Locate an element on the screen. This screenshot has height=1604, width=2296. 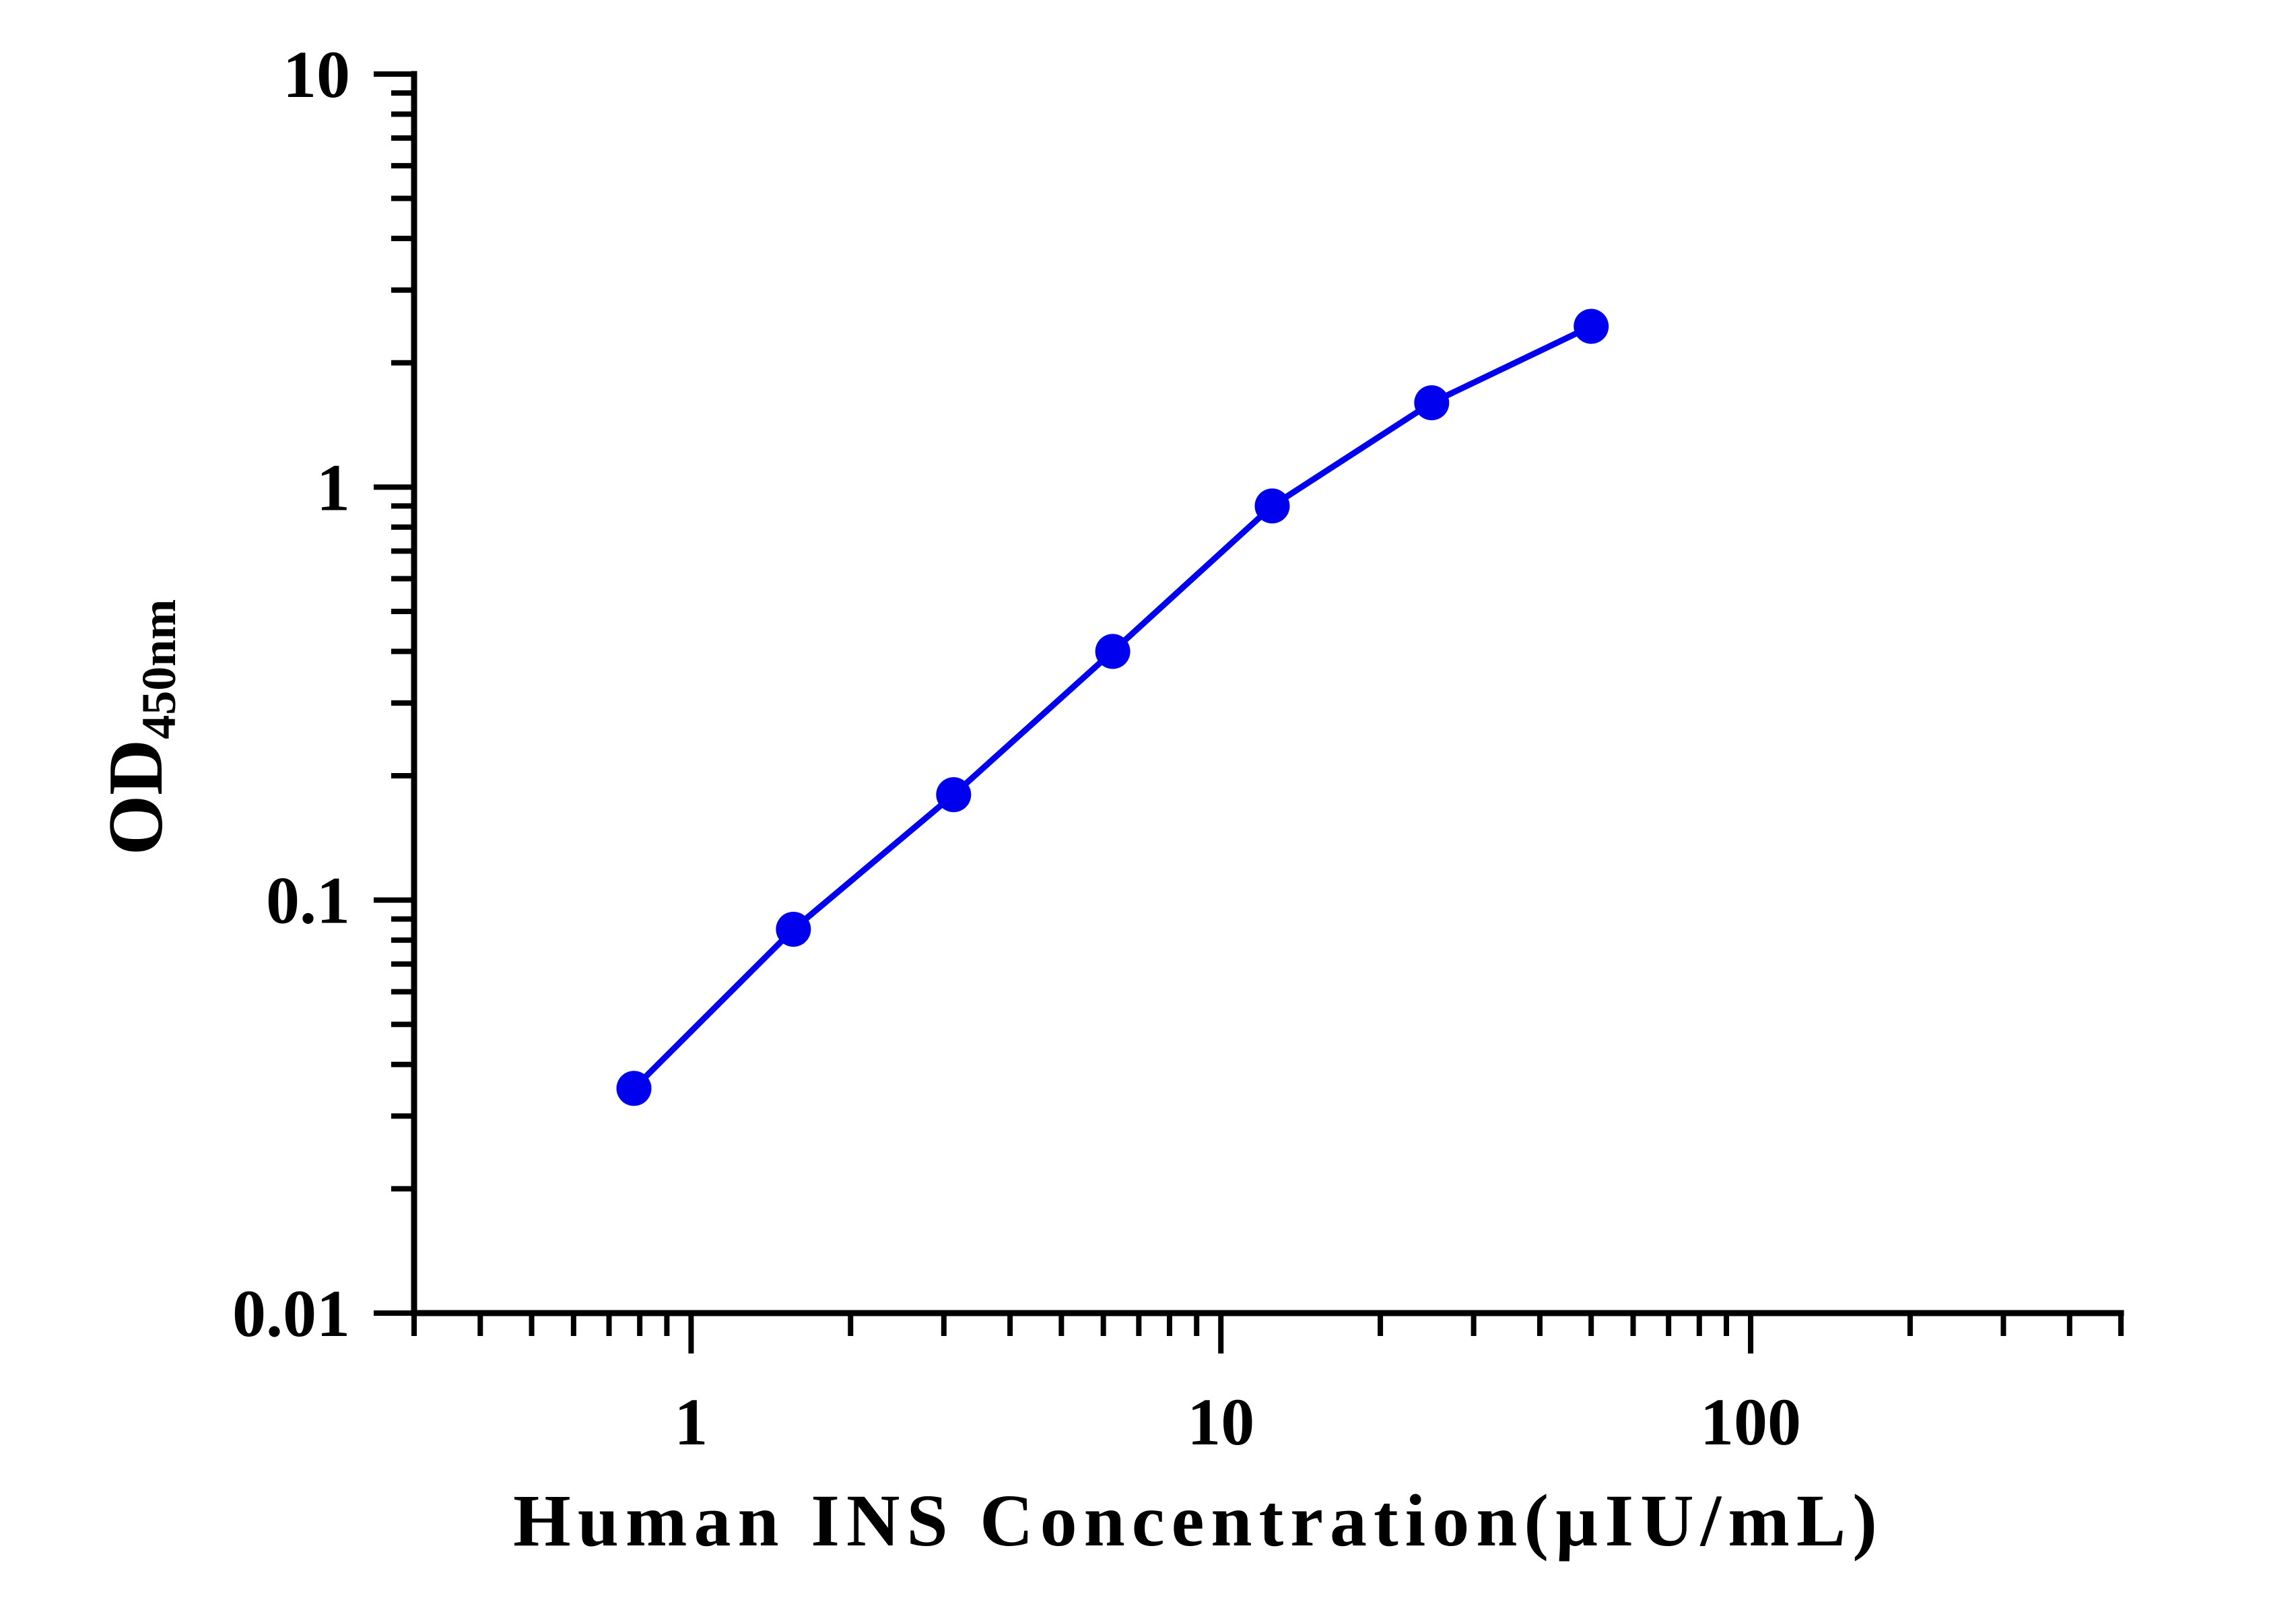
x-axis-title: Human INS Concentration(µIU/mL) is located at coordinates (1198, 1521).